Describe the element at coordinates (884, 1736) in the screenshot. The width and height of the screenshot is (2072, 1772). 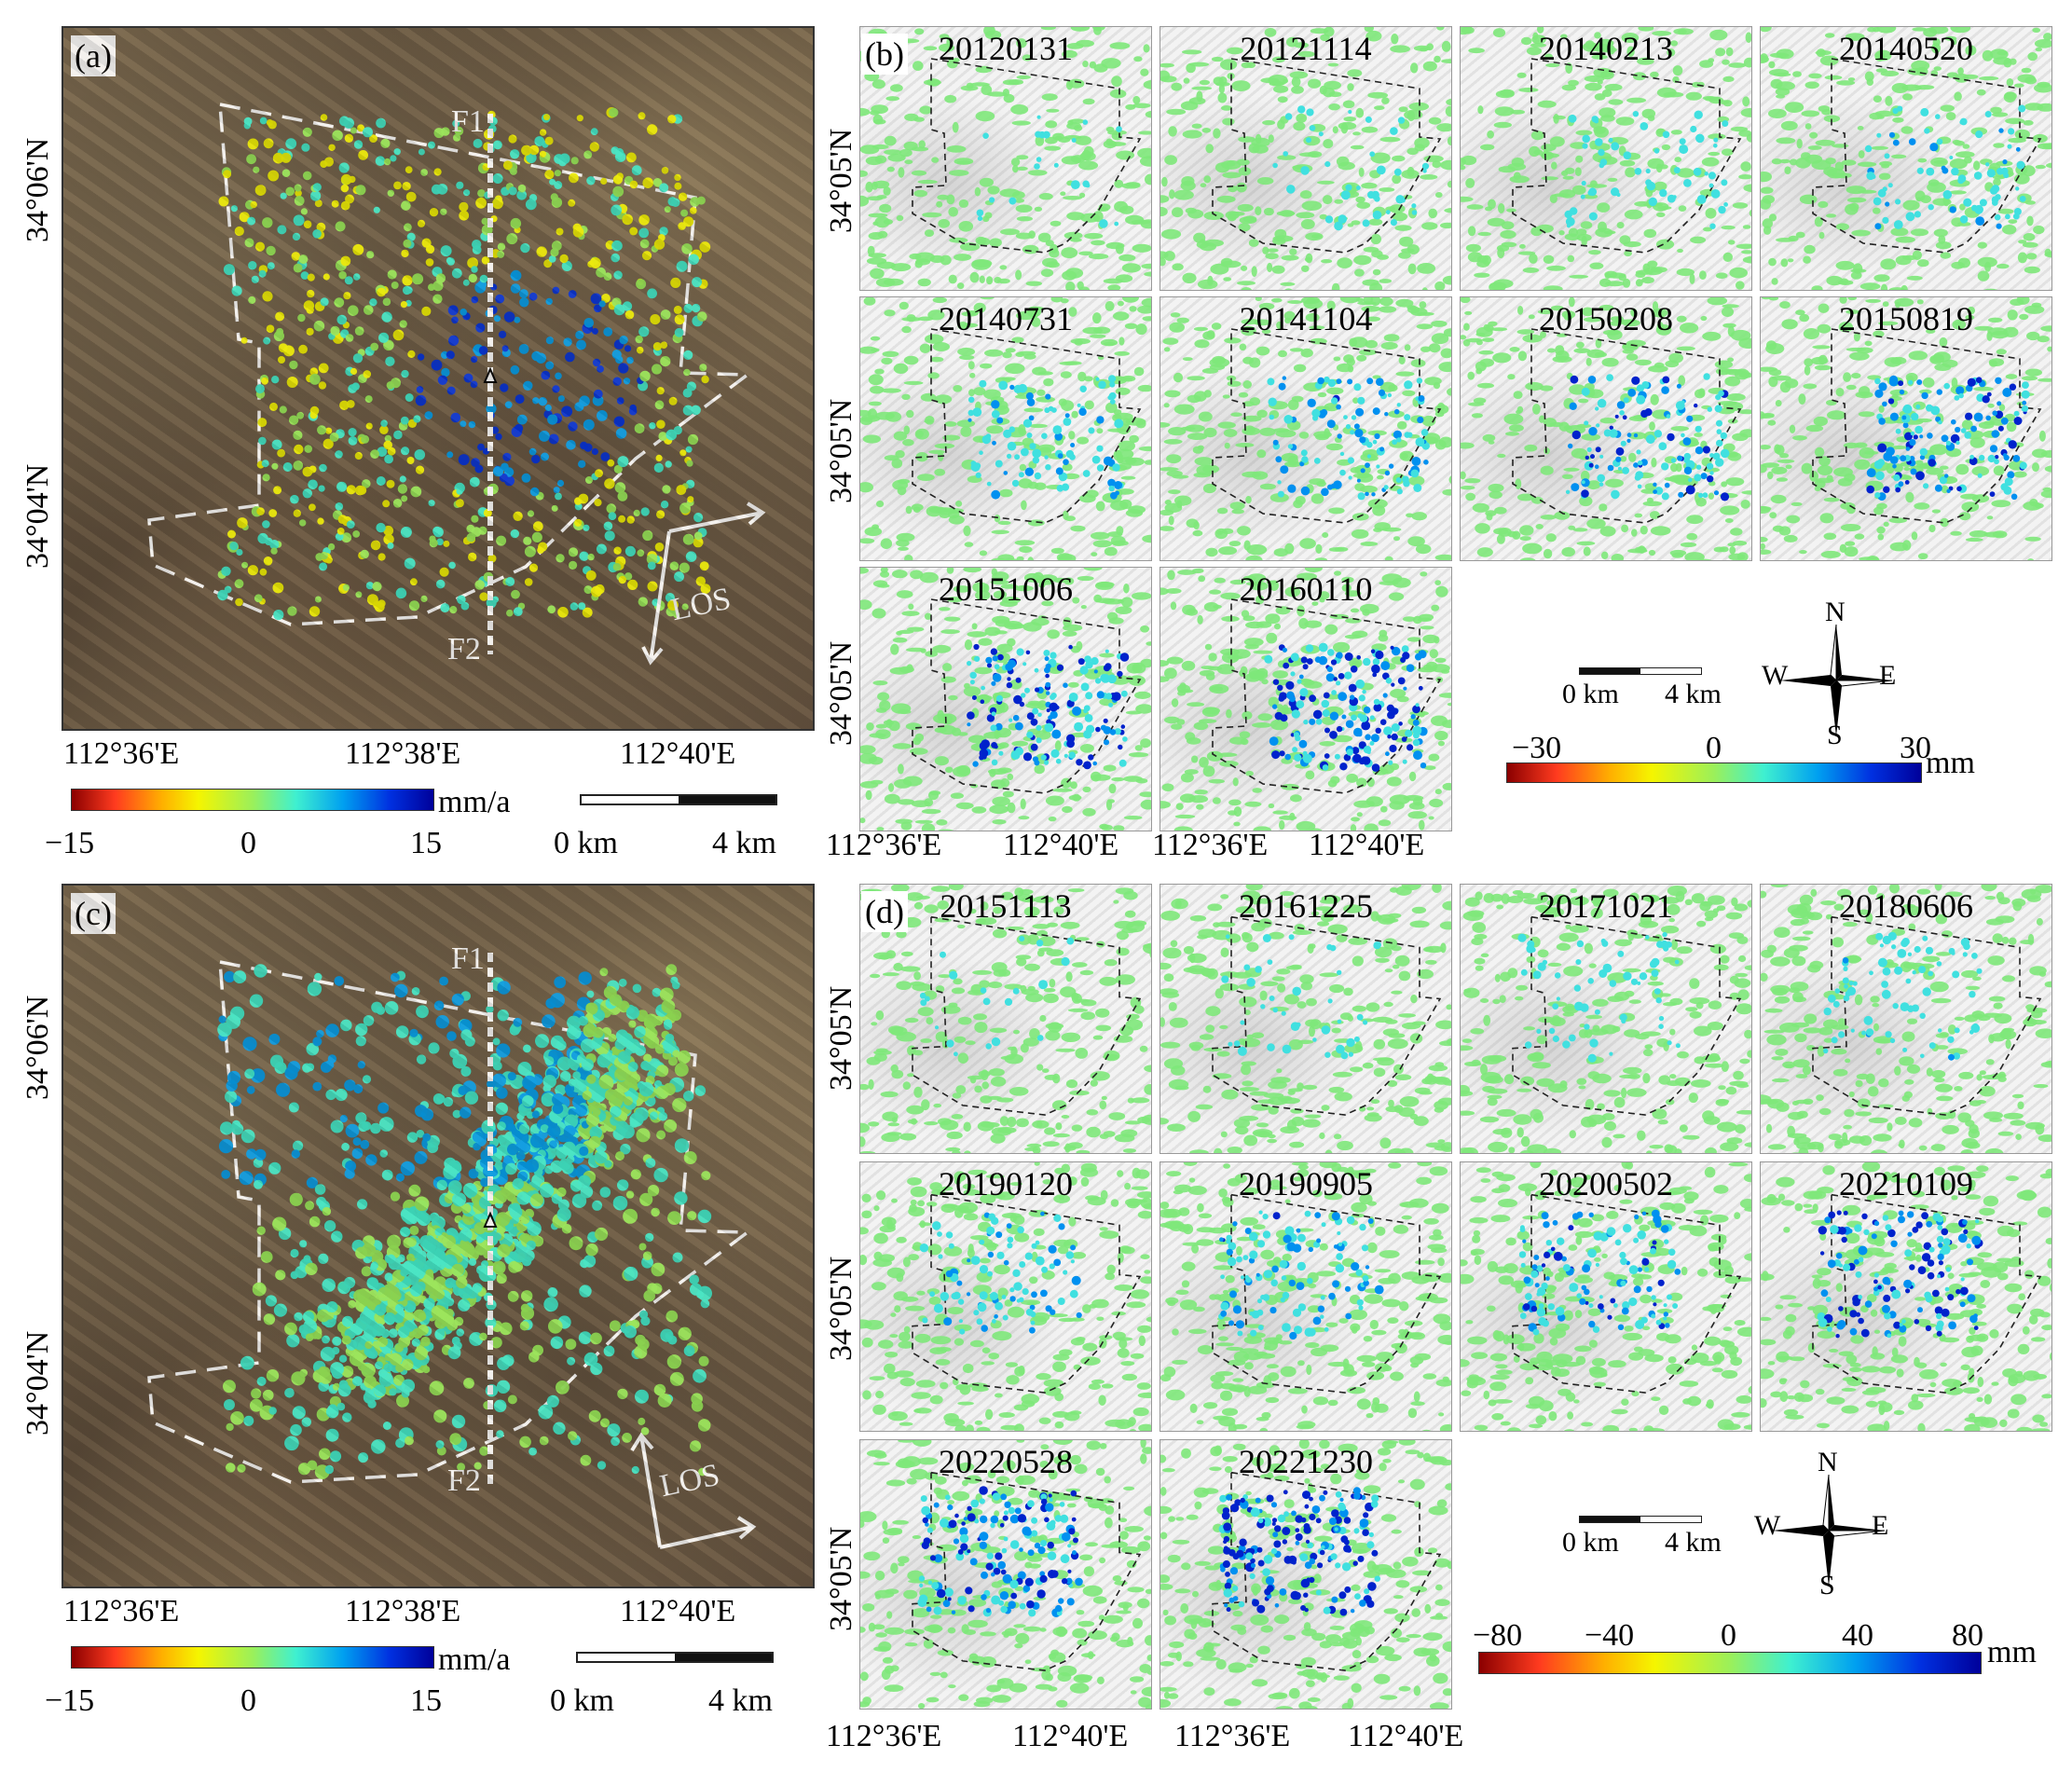
I see `panel-d-lon-tick-1: 112°36'E` at that location.